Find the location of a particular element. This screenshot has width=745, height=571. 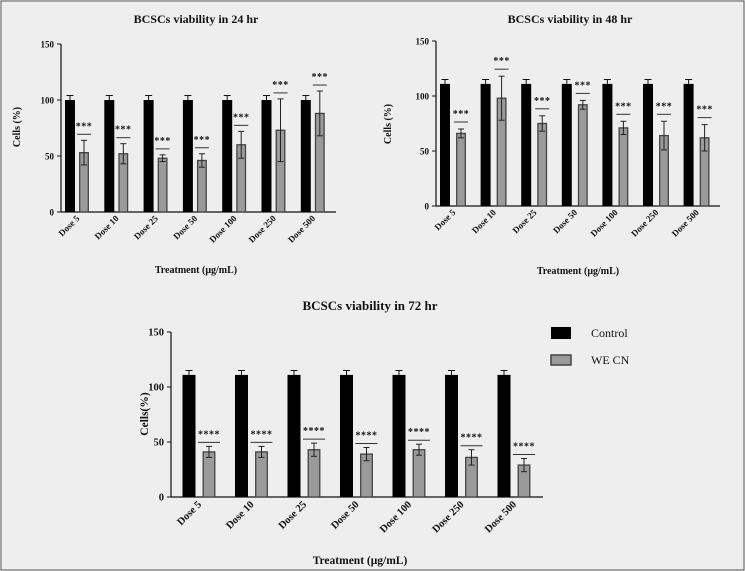

legend-label-control: Control is located at coordinates (609, 333).